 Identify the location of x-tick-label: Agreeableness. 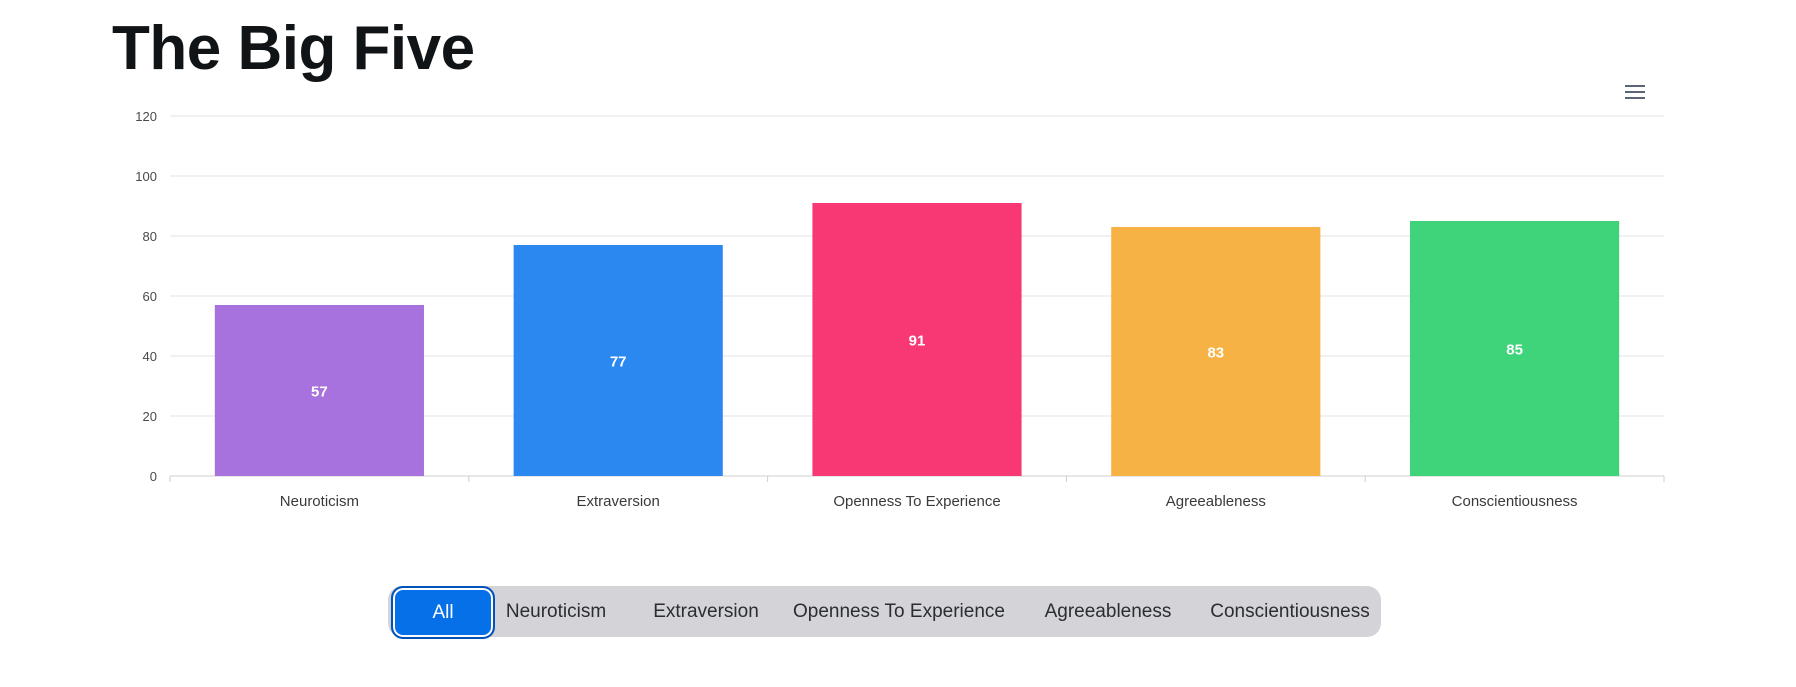
(1216, 501).